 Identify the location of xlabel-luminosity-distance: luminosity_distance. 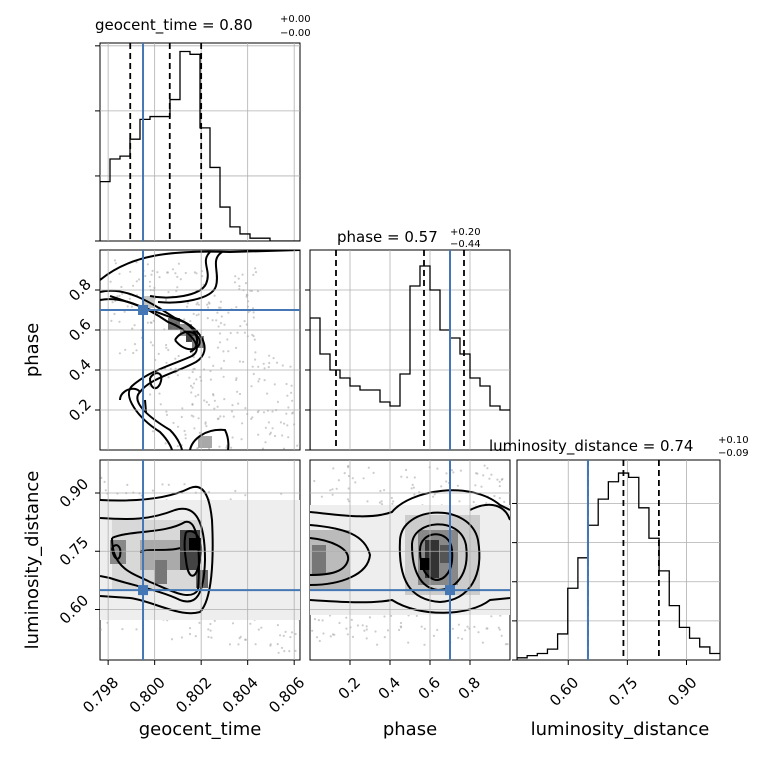
(620, 729).